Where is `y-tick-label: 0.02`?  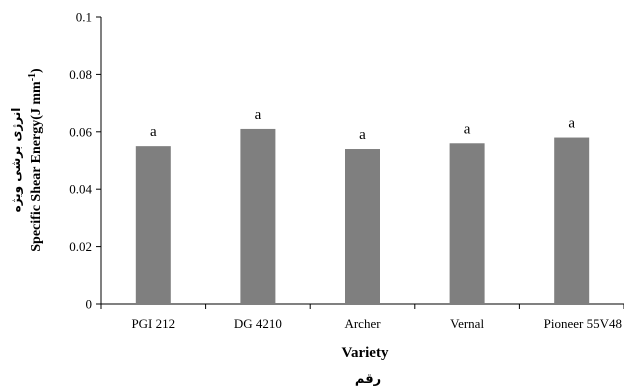 y-tick-label: 0.02 is located at coordinates (80, 246).